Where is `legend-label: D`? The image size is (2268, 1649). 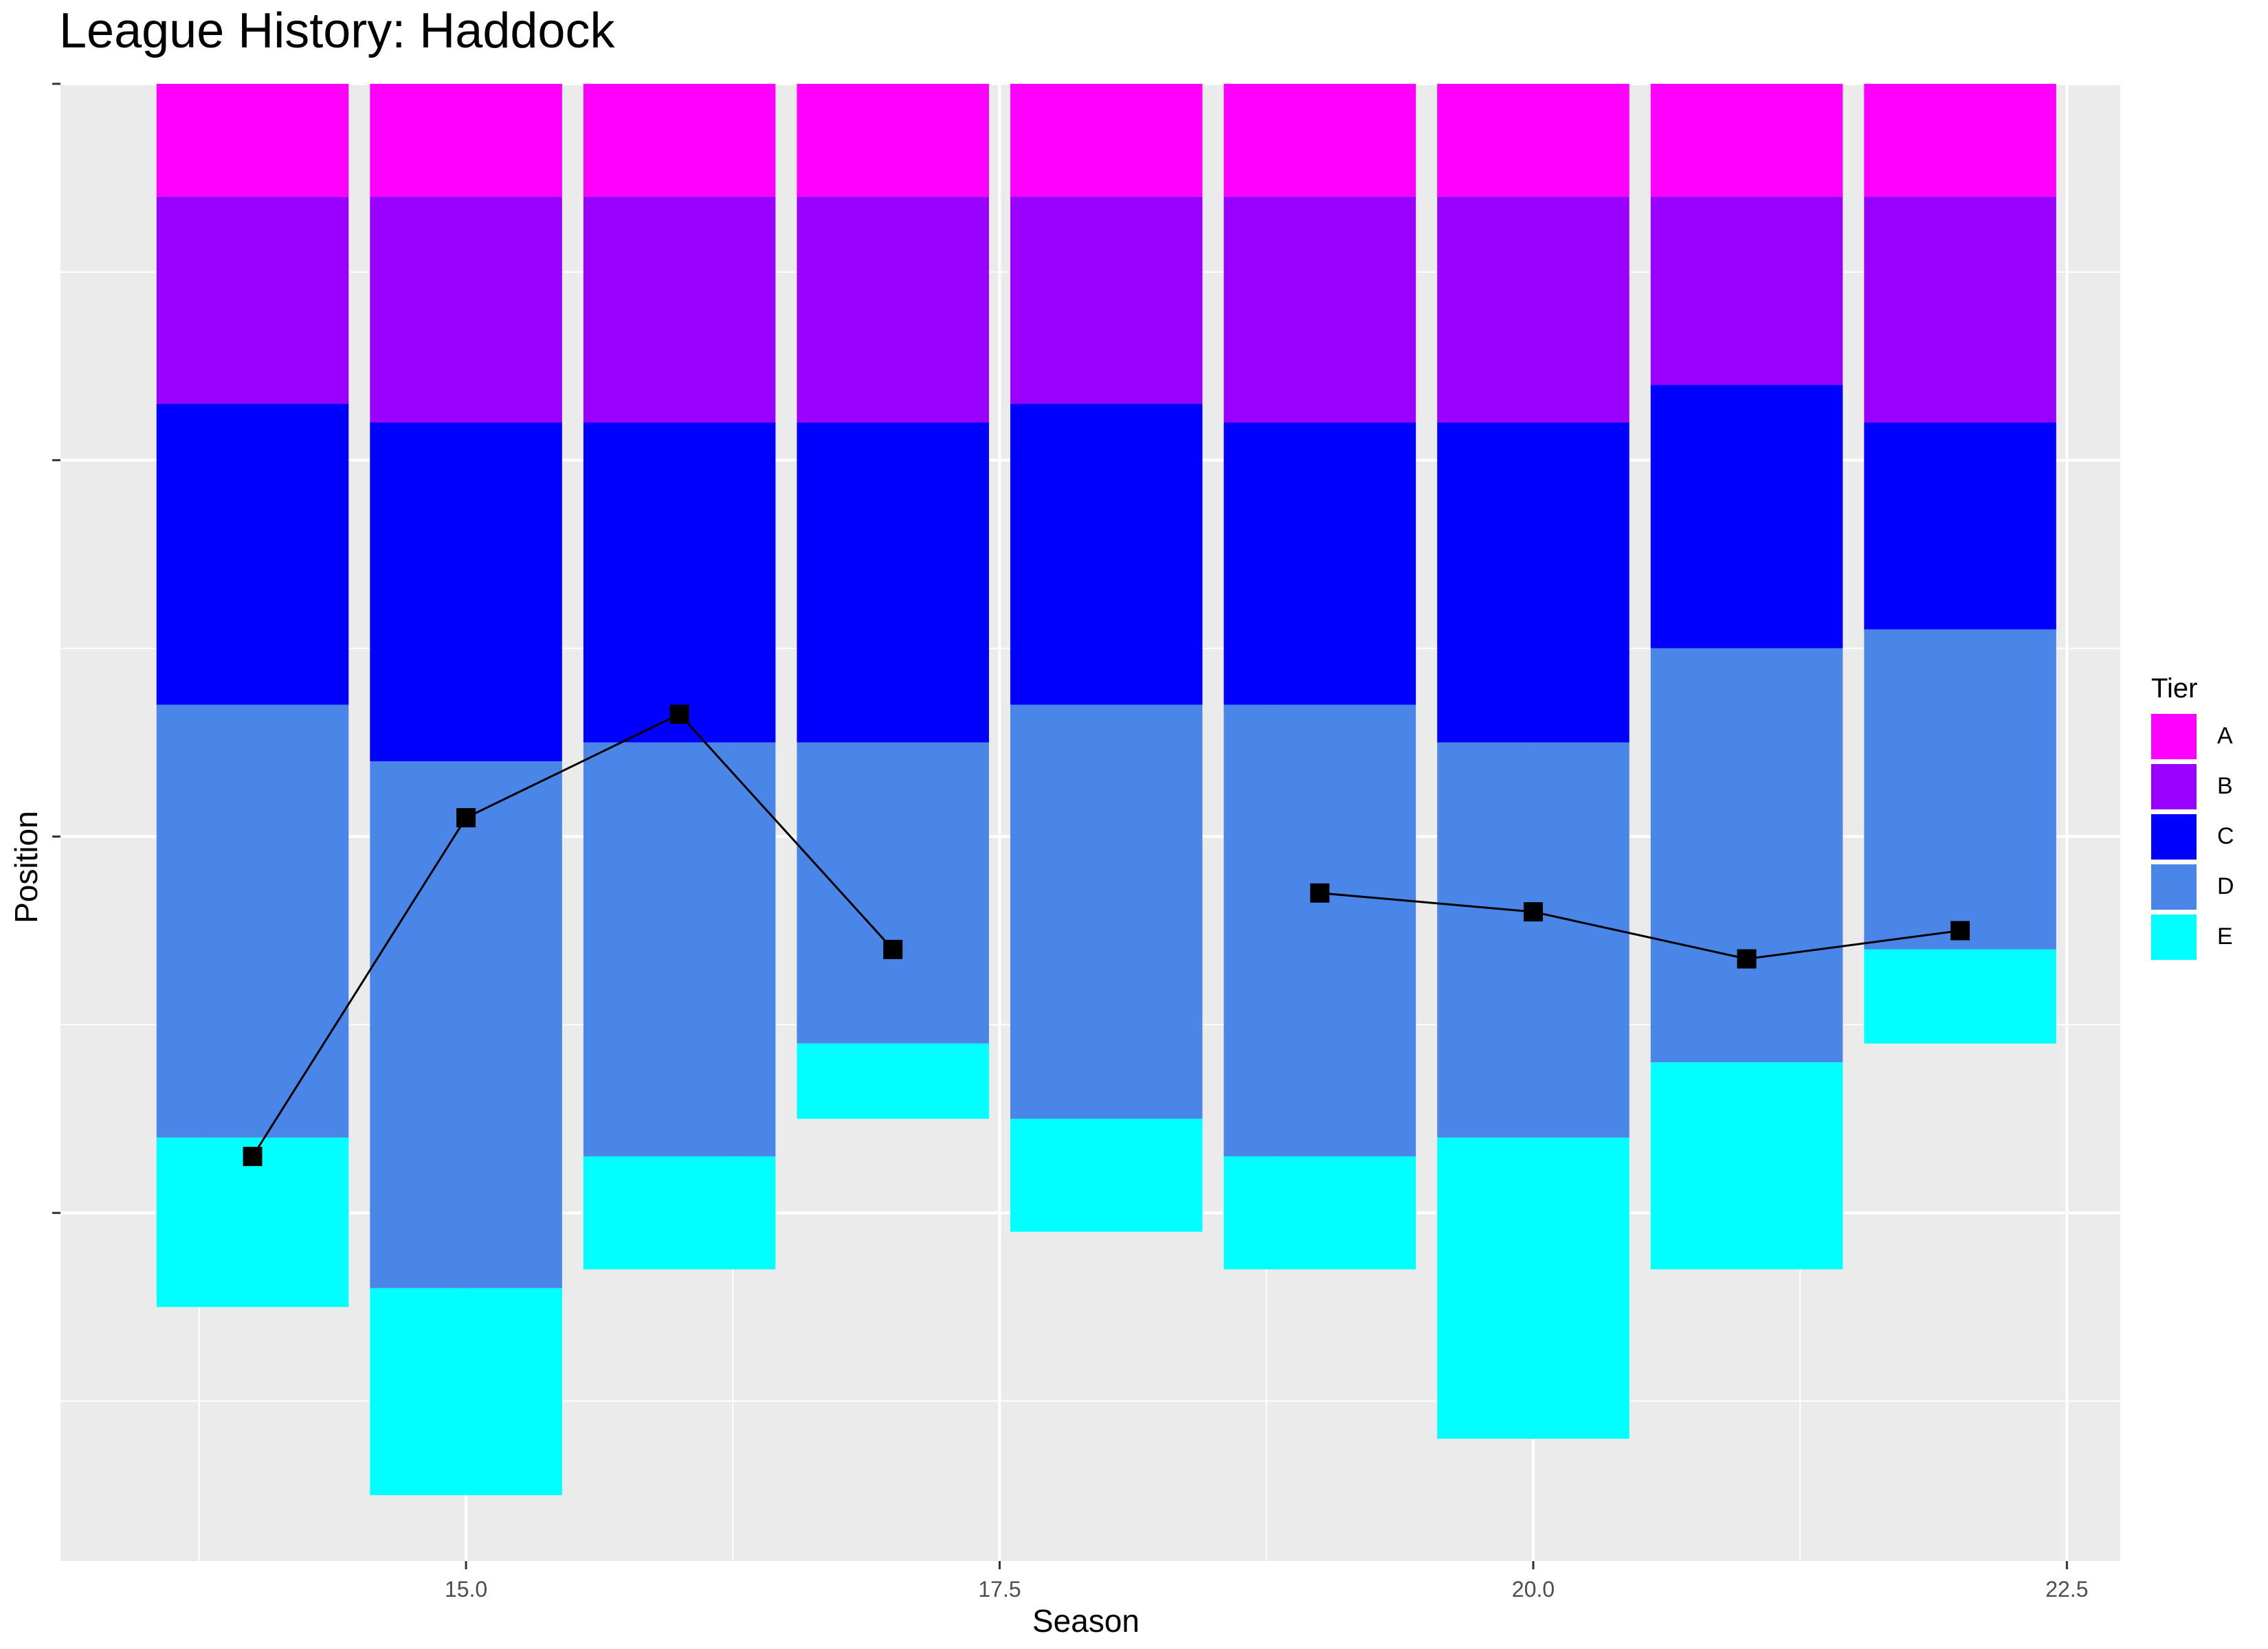 legend-label: D is located at coordinates (2225, 886).